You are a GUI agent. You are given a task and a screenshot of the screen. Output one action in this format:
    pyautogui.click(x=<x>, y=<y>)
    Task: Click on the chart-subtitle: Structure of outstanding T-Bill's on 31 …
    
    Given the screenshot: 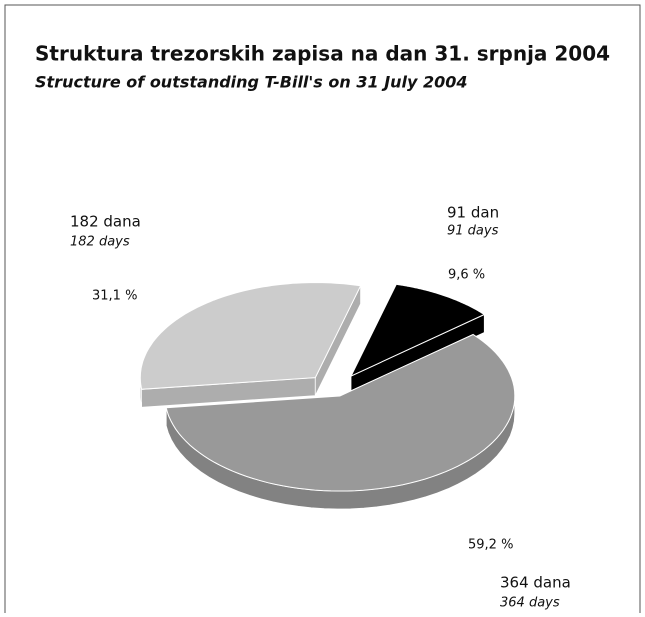 What is the action you would take?
    pyautogui.click(x=251, y=82)
    